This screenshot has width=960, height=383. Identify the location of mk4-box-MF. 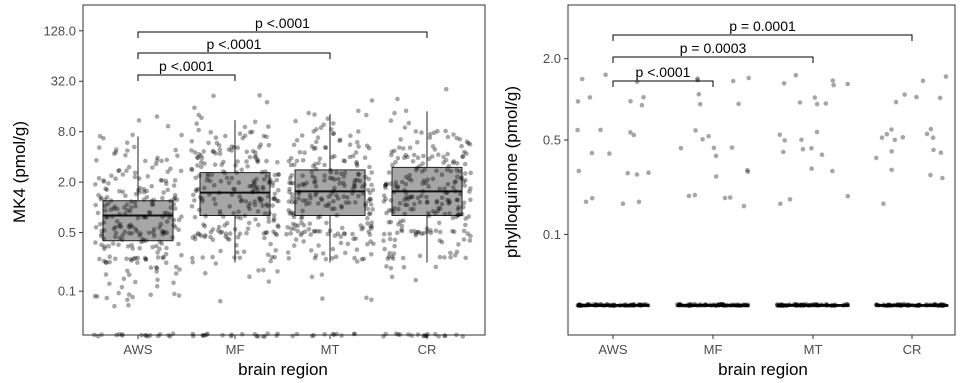
(235, 191).